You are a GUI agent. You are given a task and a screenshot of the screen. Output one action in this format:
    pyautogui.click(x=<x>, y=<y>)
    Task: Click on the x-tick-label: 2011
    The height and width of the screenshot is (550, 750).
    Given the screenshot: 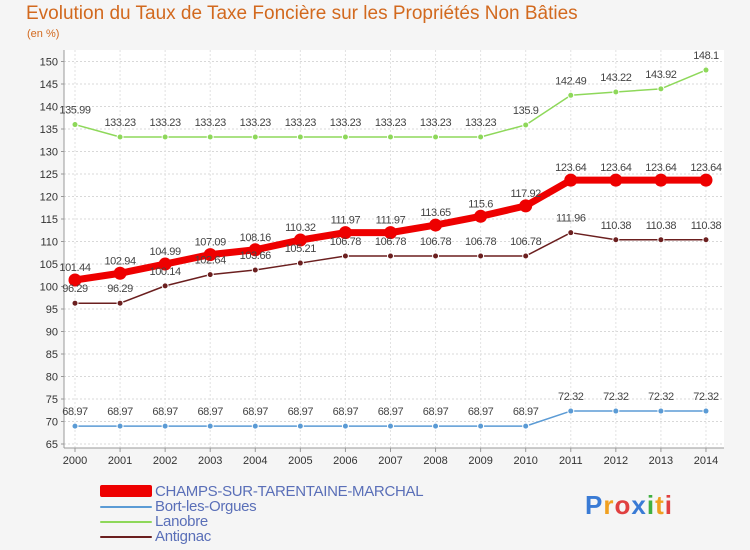 What is the action you would take?
    pyautogui.click(x=571, y=461)
    